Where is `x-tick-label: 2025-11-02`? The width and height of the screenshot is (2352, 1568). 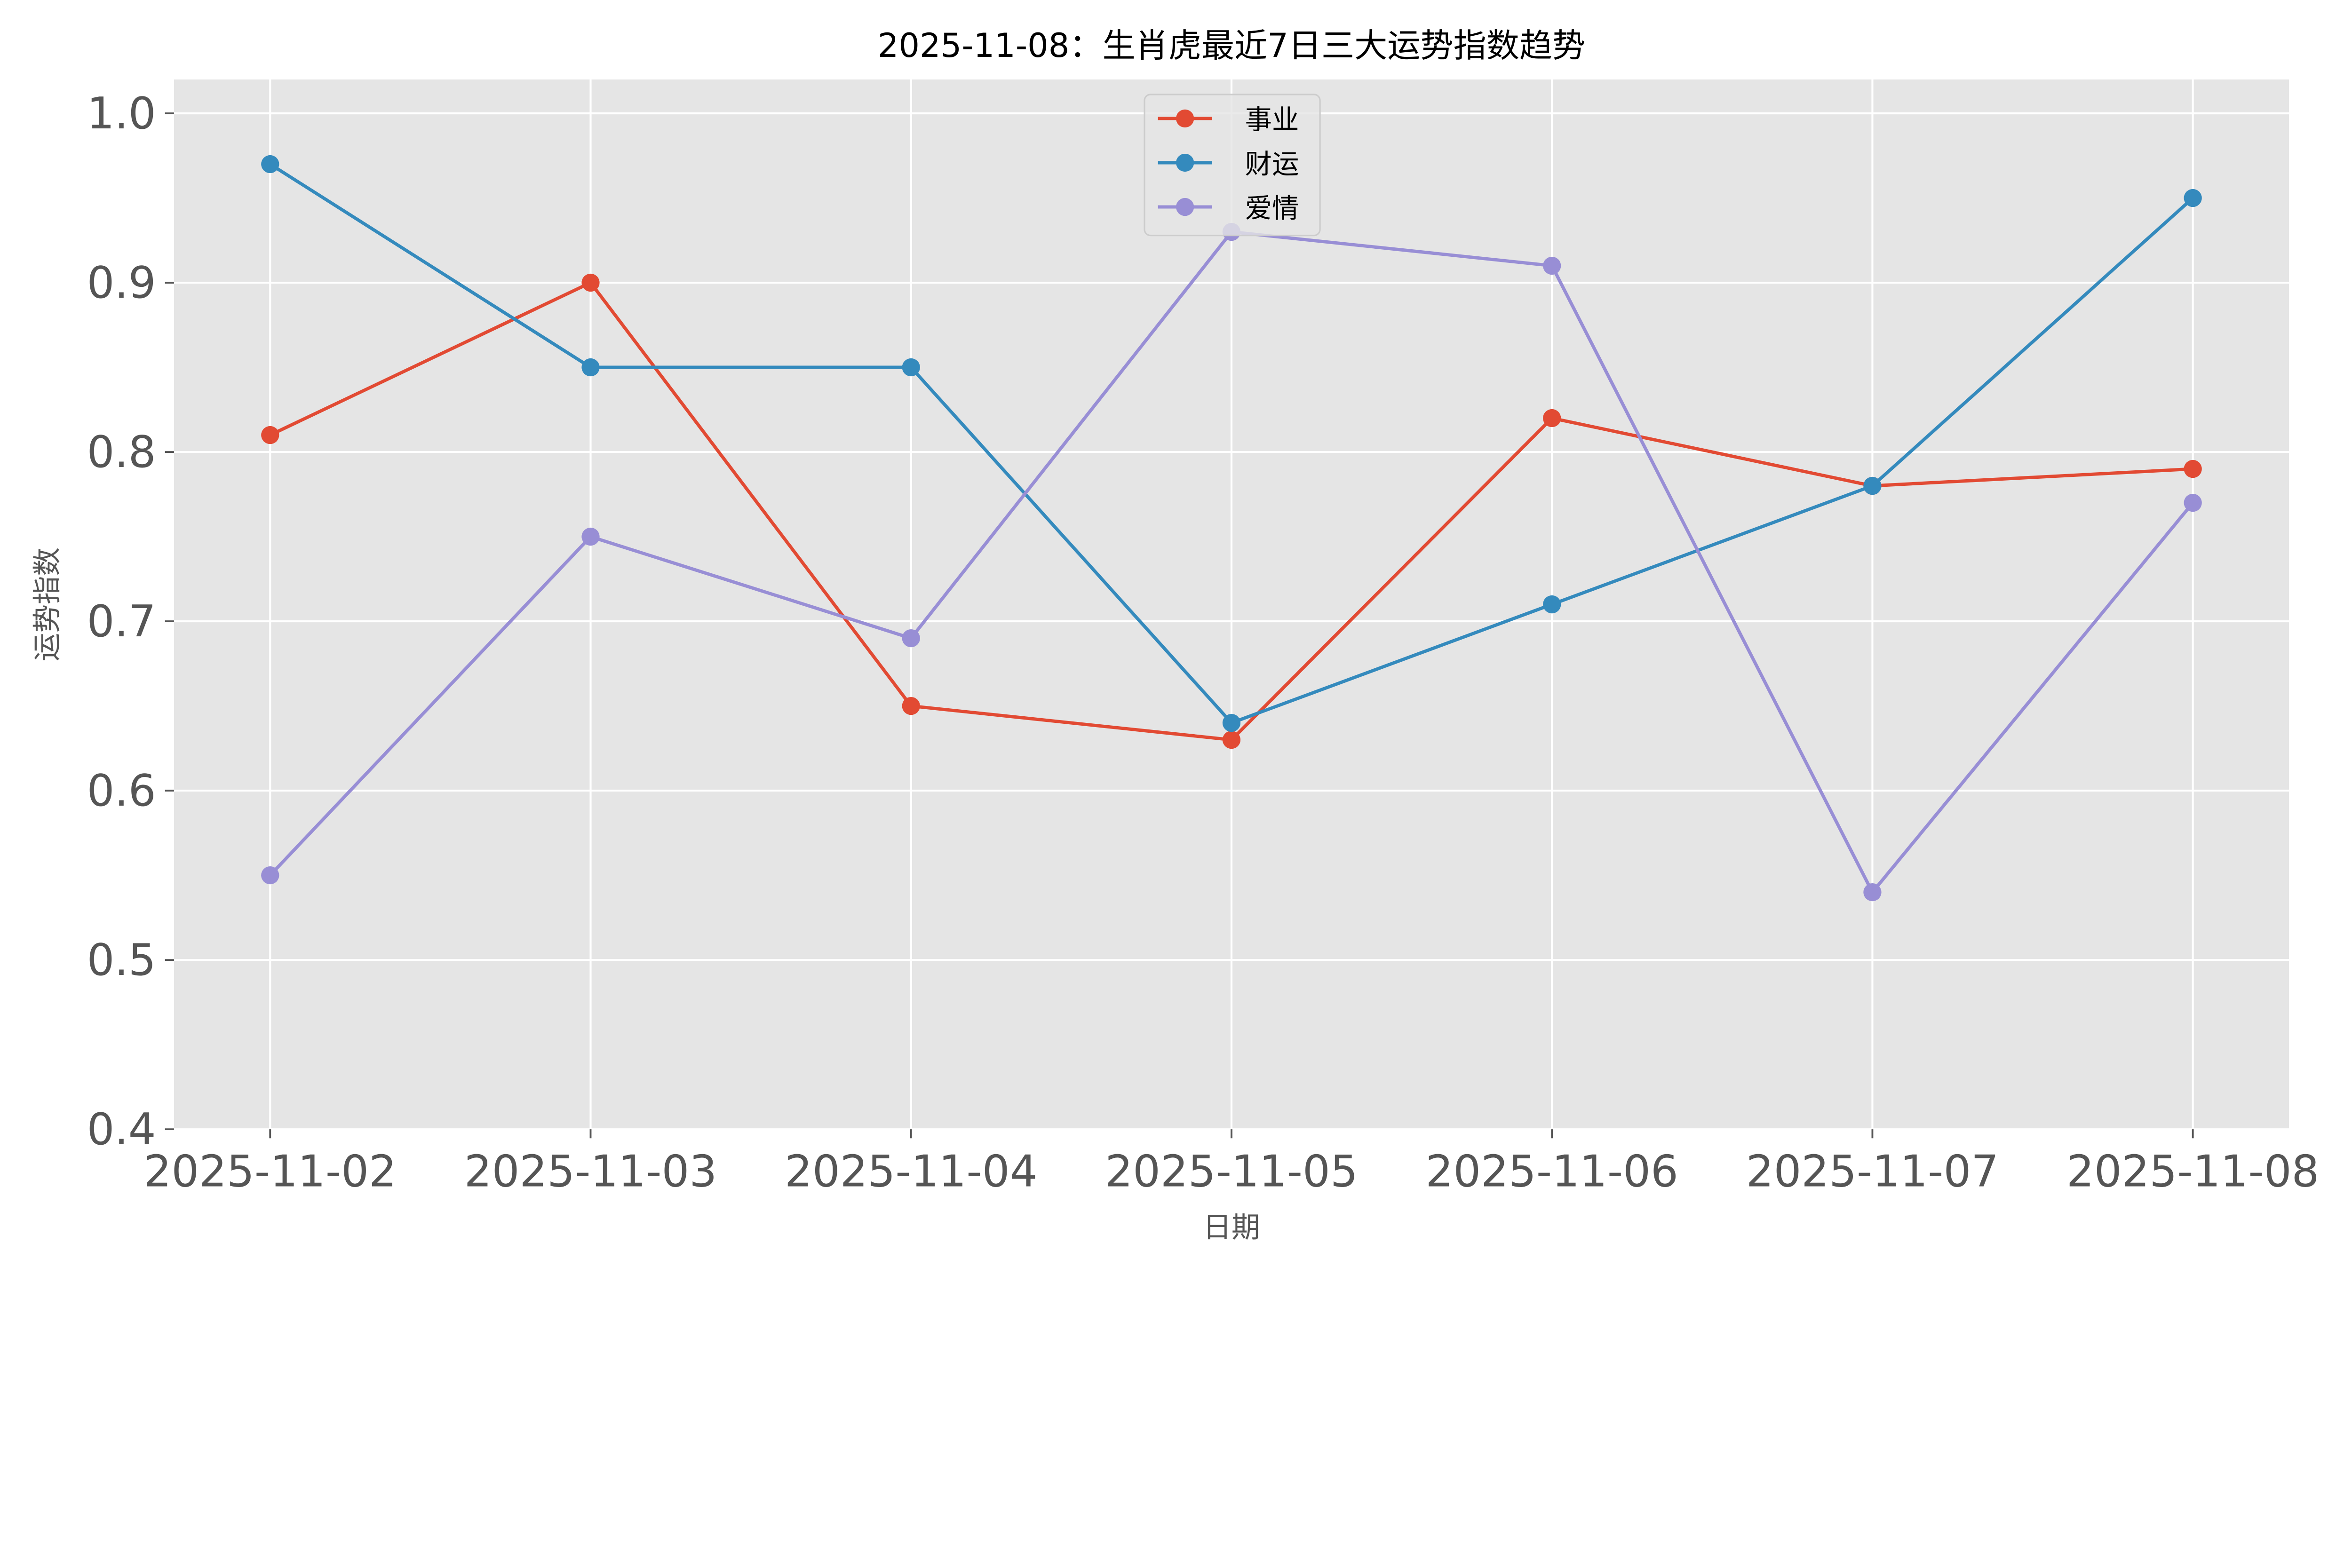 x-tick-label: 2025-11-02 is located at coordinates (270, 1171).